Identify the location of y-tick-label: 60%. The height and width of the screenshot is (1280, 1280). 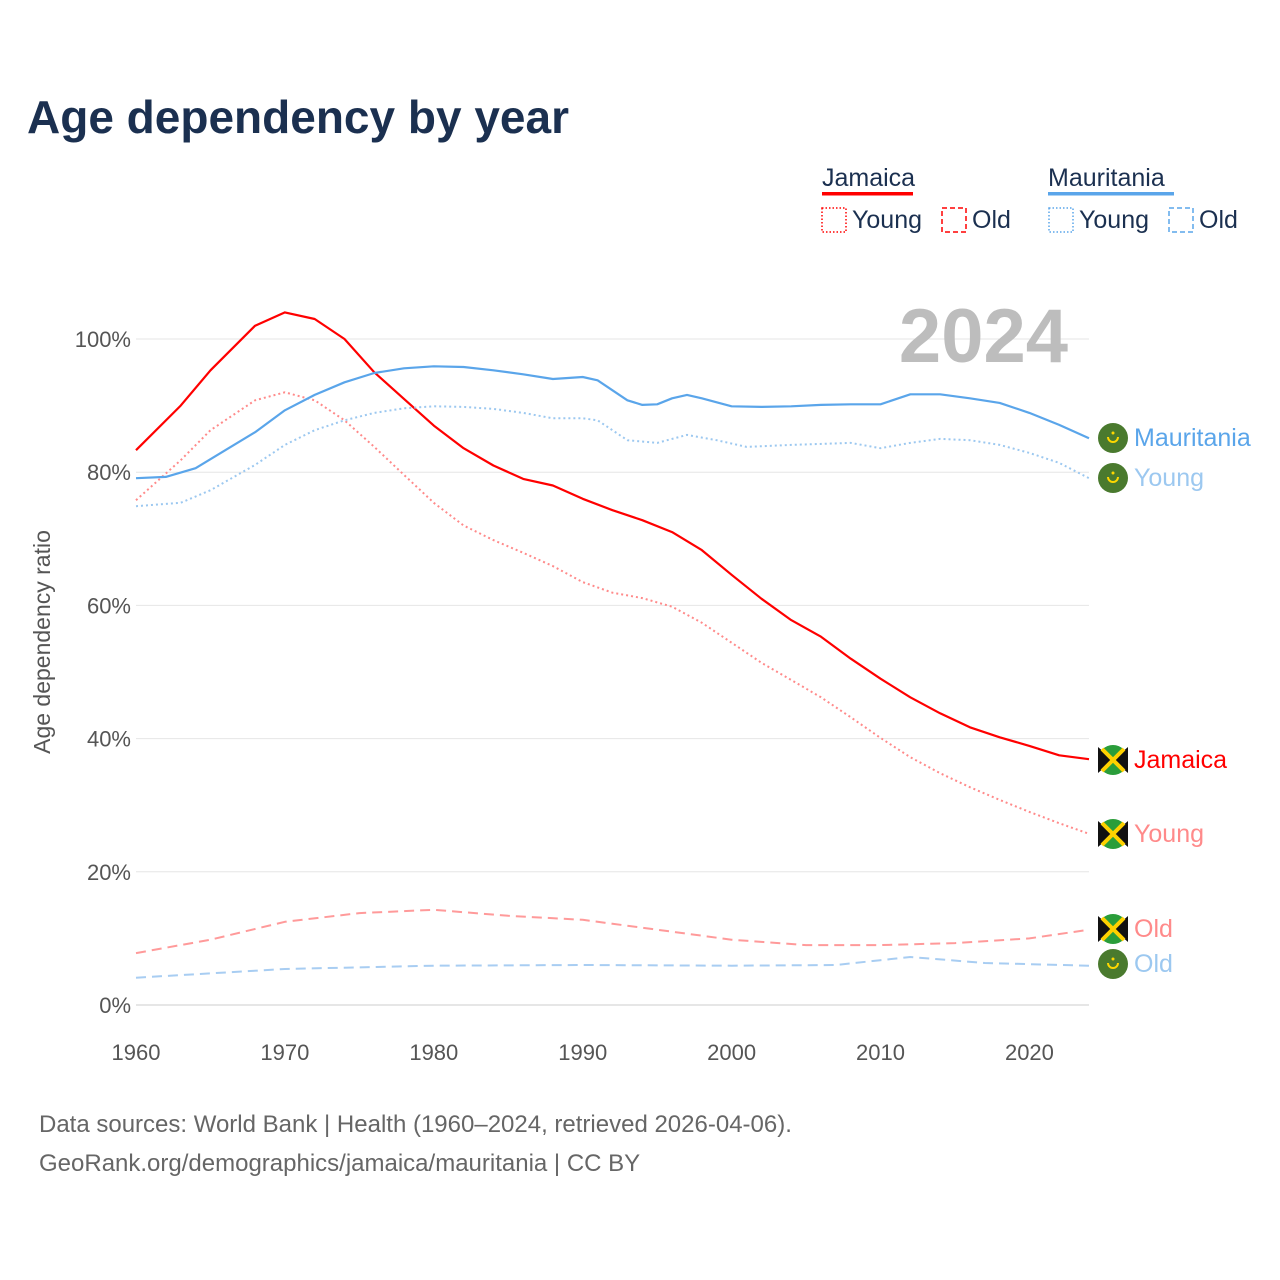
(109, 605).